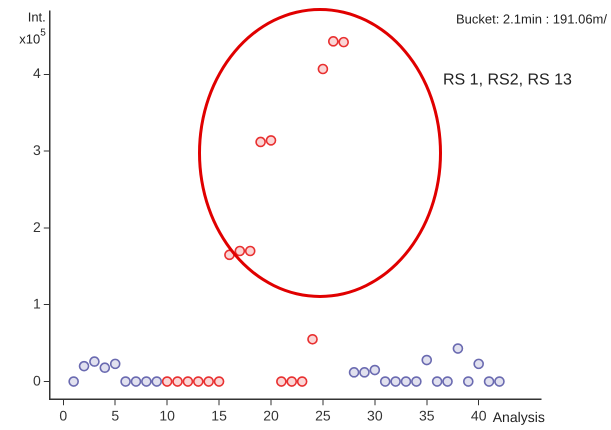 The width and height of the screenshot is (611, 430). I want to click on x-tick-label: 40, so click(478, 415).